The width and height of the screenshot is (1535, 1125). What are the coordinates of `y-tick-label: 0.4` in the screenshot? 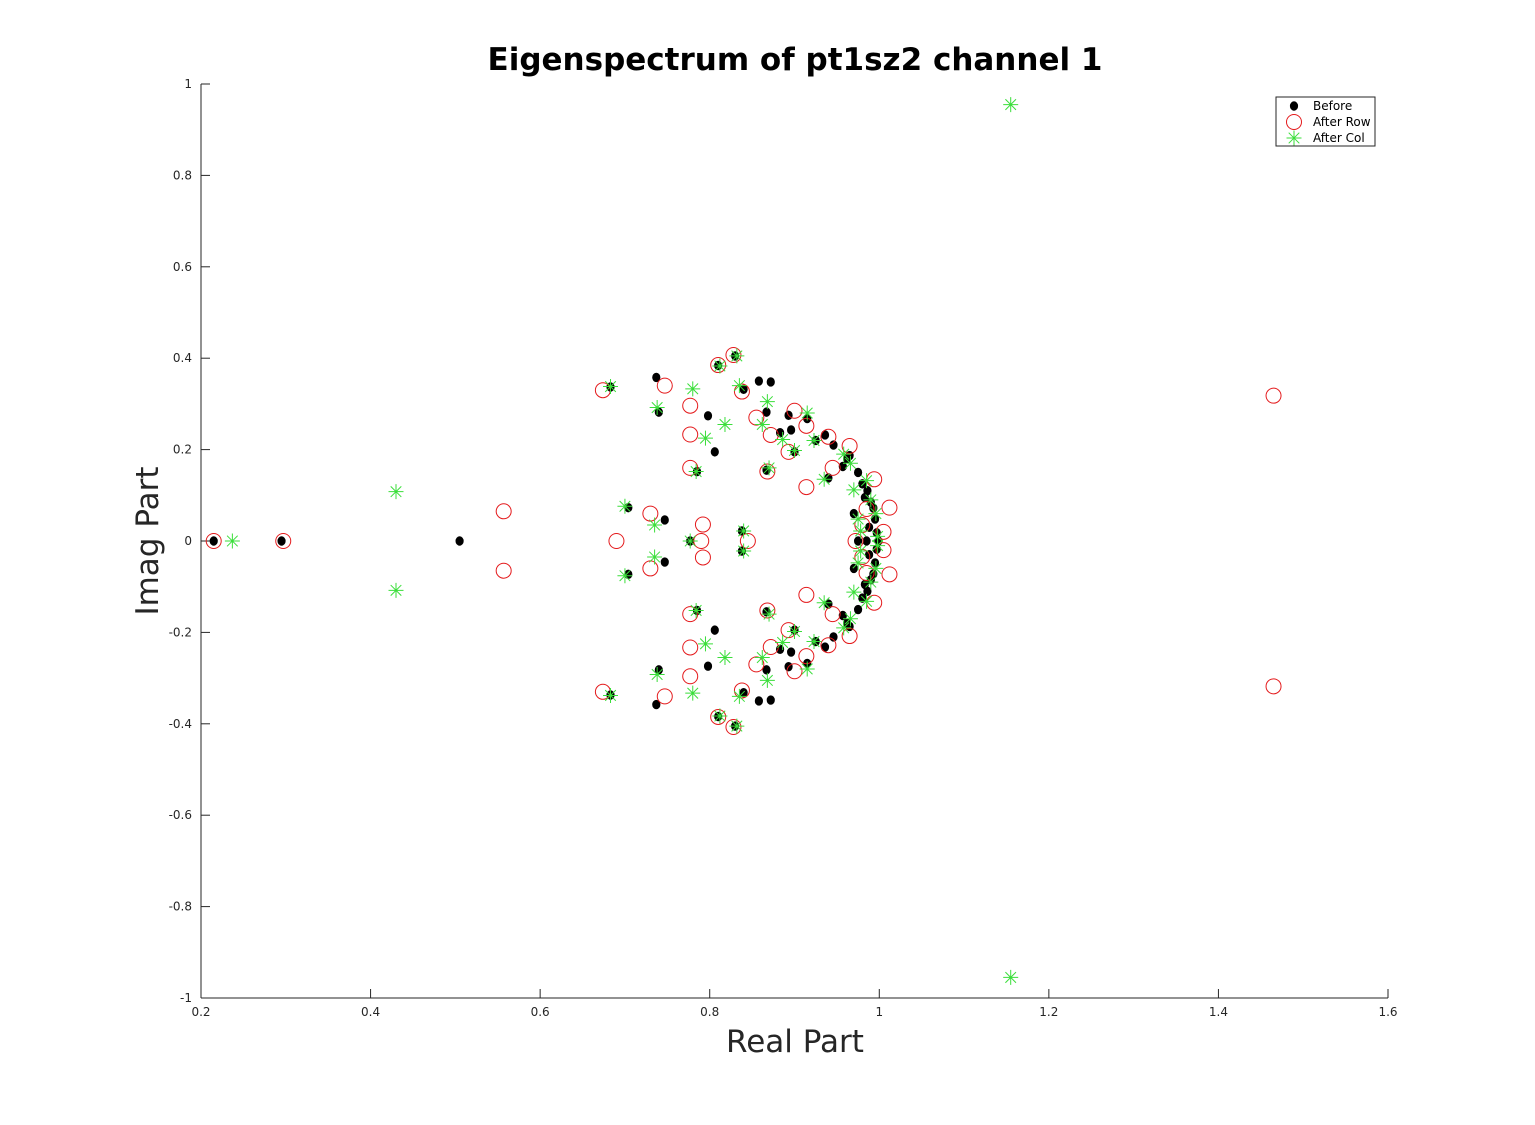 It's located at (182, 358).